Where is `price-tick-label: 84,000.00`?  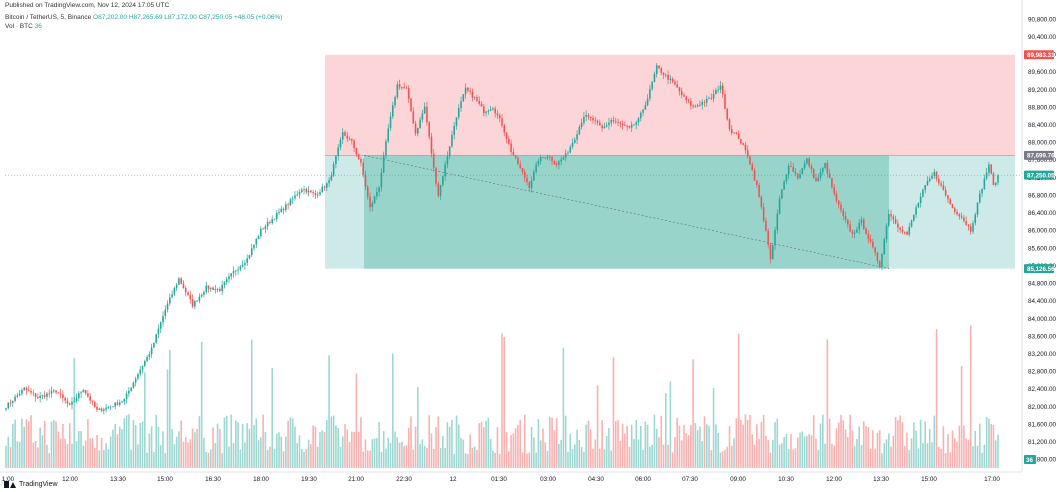 price-tick-label: 84,000.00 is located at coordinates (1042, 319).